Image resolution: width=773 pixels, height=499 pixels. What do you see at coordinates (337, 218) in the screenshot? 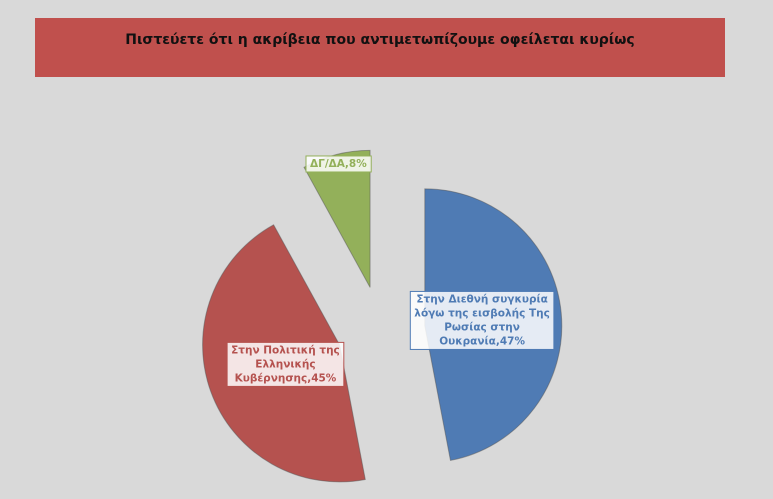
I see `pie-slice` at bounding box center [337, 218].